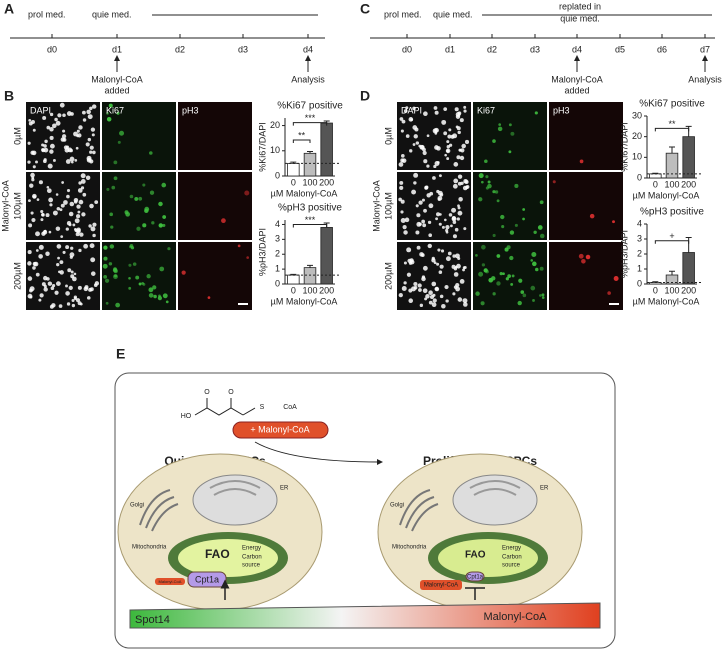  What do you see at coordinates (639, 253) in the screenshot?
I see `y-tick-label: 2` at bounding box center [639, 253].